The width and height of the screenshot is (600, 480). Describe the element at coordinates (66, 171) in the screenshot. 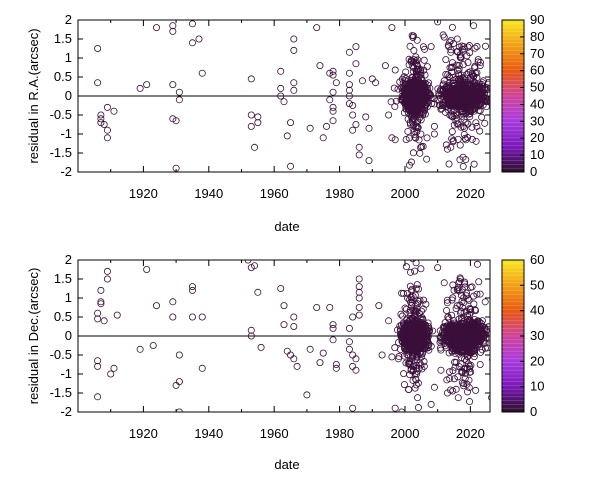

I see `ra-y-tick-label: -2` at that location.